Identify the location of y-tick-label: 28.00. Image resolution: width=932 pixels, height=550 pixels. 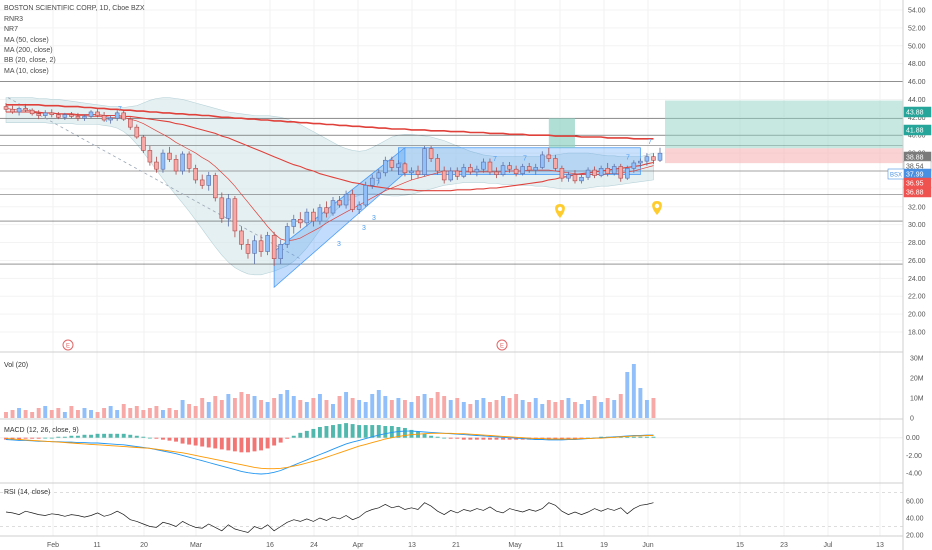
(917, 243).